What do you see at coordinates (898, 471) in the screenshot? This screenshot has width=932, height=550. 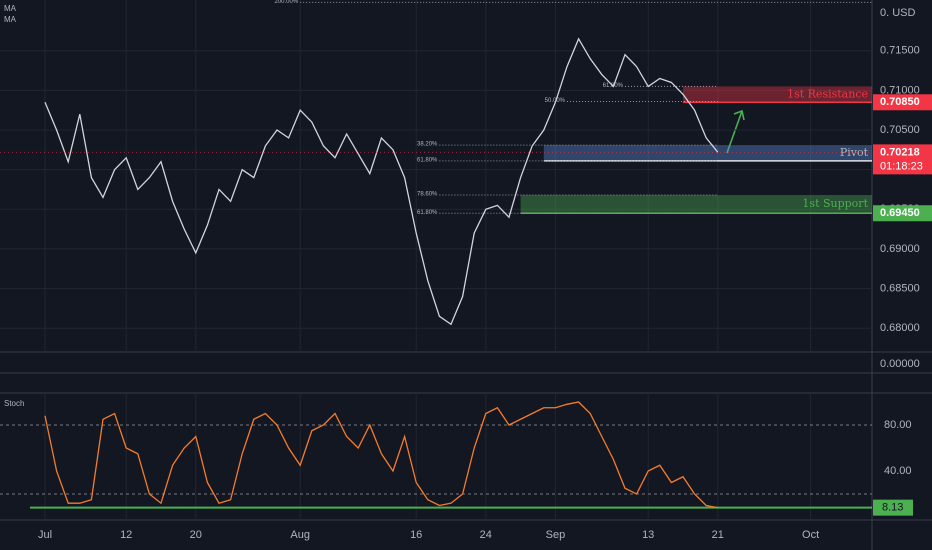 I see `y-tick-label: 40.00` at bounding box center [898, 471].